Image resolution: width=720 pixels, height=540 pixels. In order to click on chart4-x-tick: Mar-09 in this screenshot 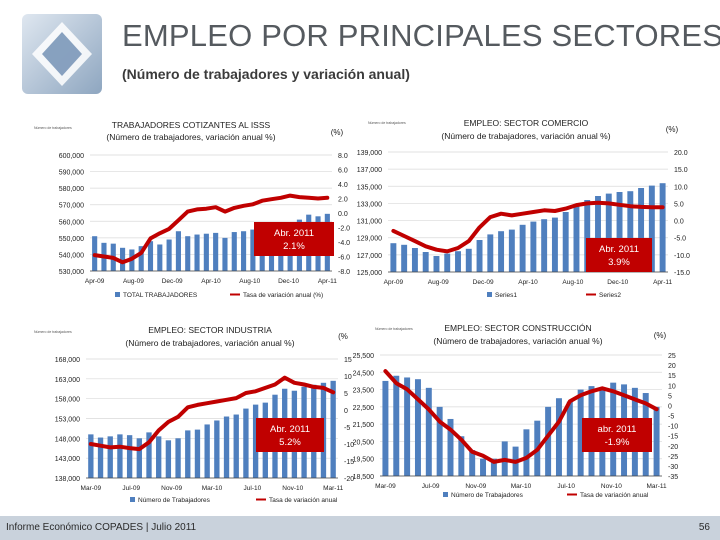, I will do `click(385, 486)`.